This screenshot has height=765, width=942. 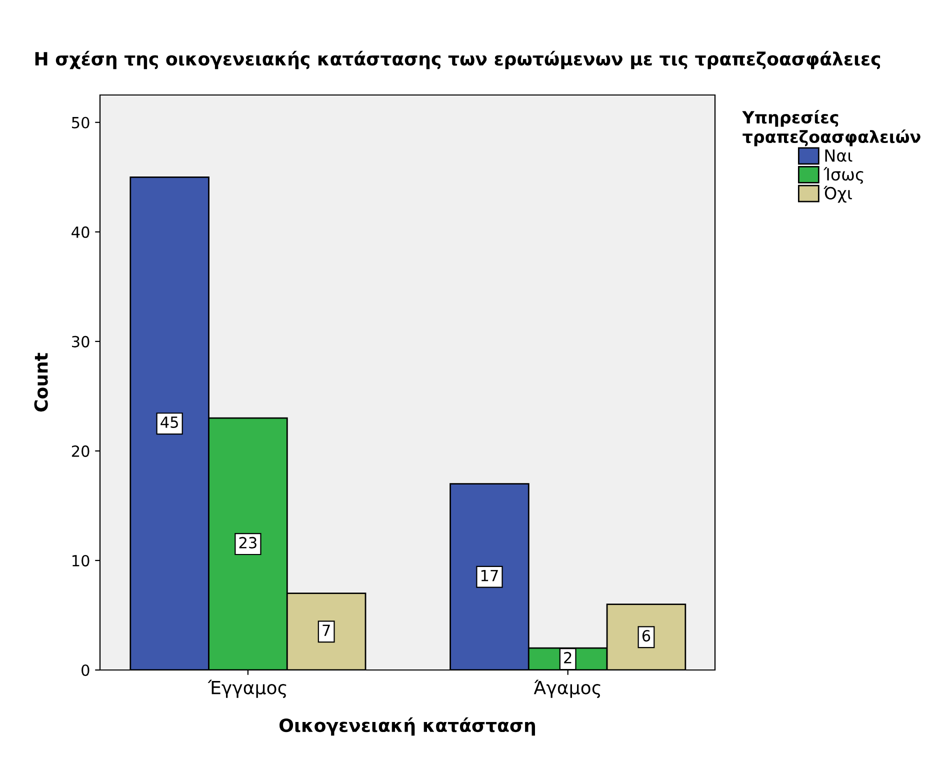 I want to click on legend-label: Ναι, so click(x=838, y=155).